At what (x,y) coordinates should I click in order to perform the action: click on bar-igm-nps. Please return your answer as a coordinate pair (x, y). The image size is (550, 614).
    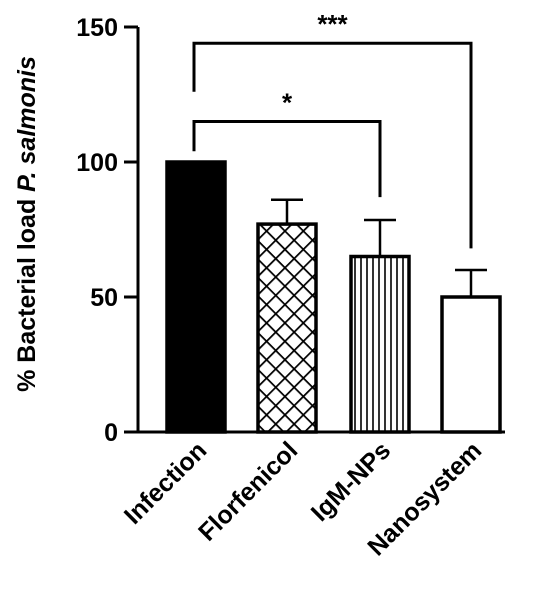
    Looking at the image, I should click on (380, 344).